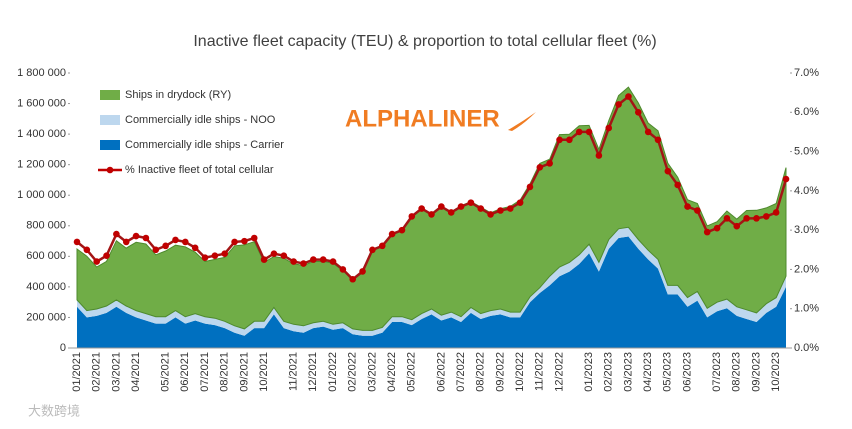  Describe the element at coordinates (41, 195) in the screenshot. I see `y-tick-label: 1 000 000` at that location.